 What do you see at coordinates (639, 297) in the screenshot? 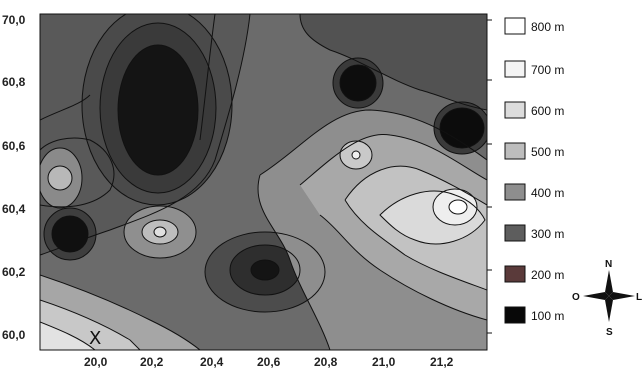
I see `compass-east-label: L` at bounding box center [639, 297].